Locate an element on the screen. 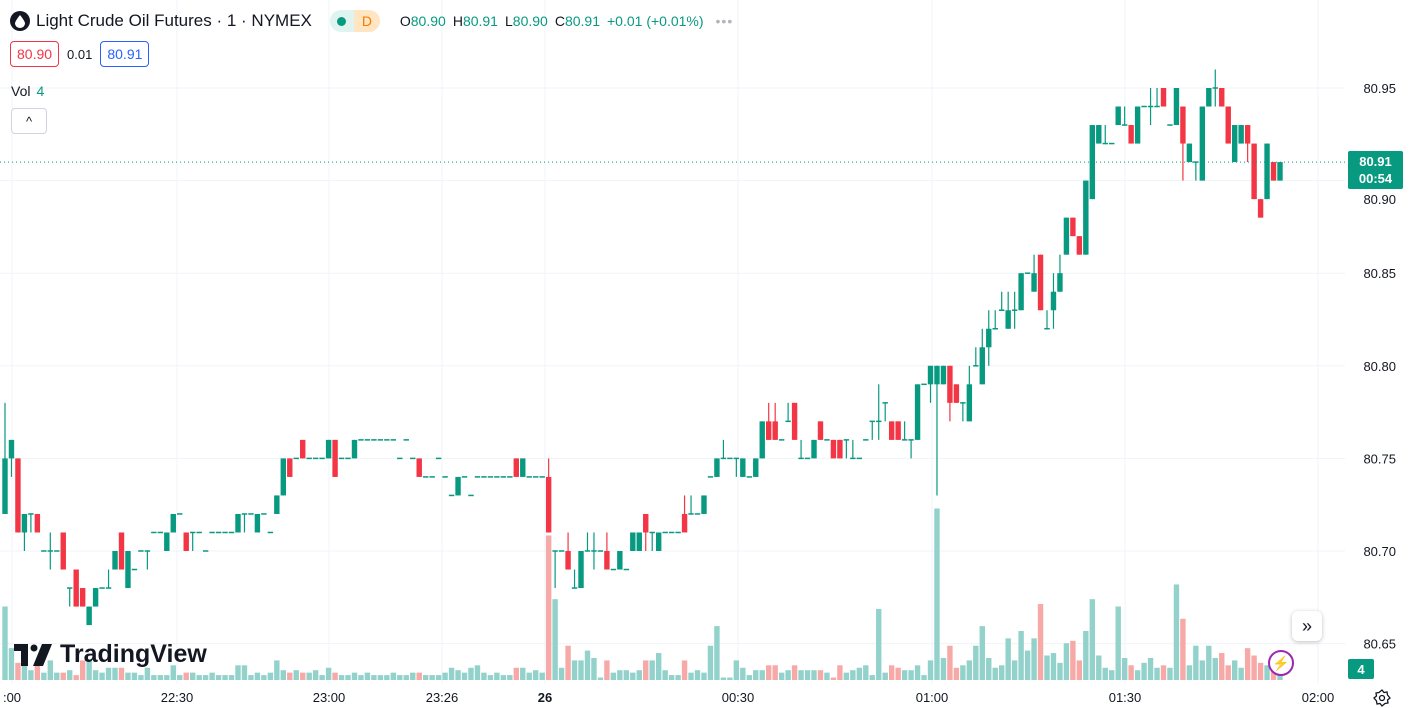 This screenshot has height=708, width=1410. price-axis: 80.95 80.90 80.85 80.80 80.75 80.70 80.65 is located at coordinates (1379, 366).